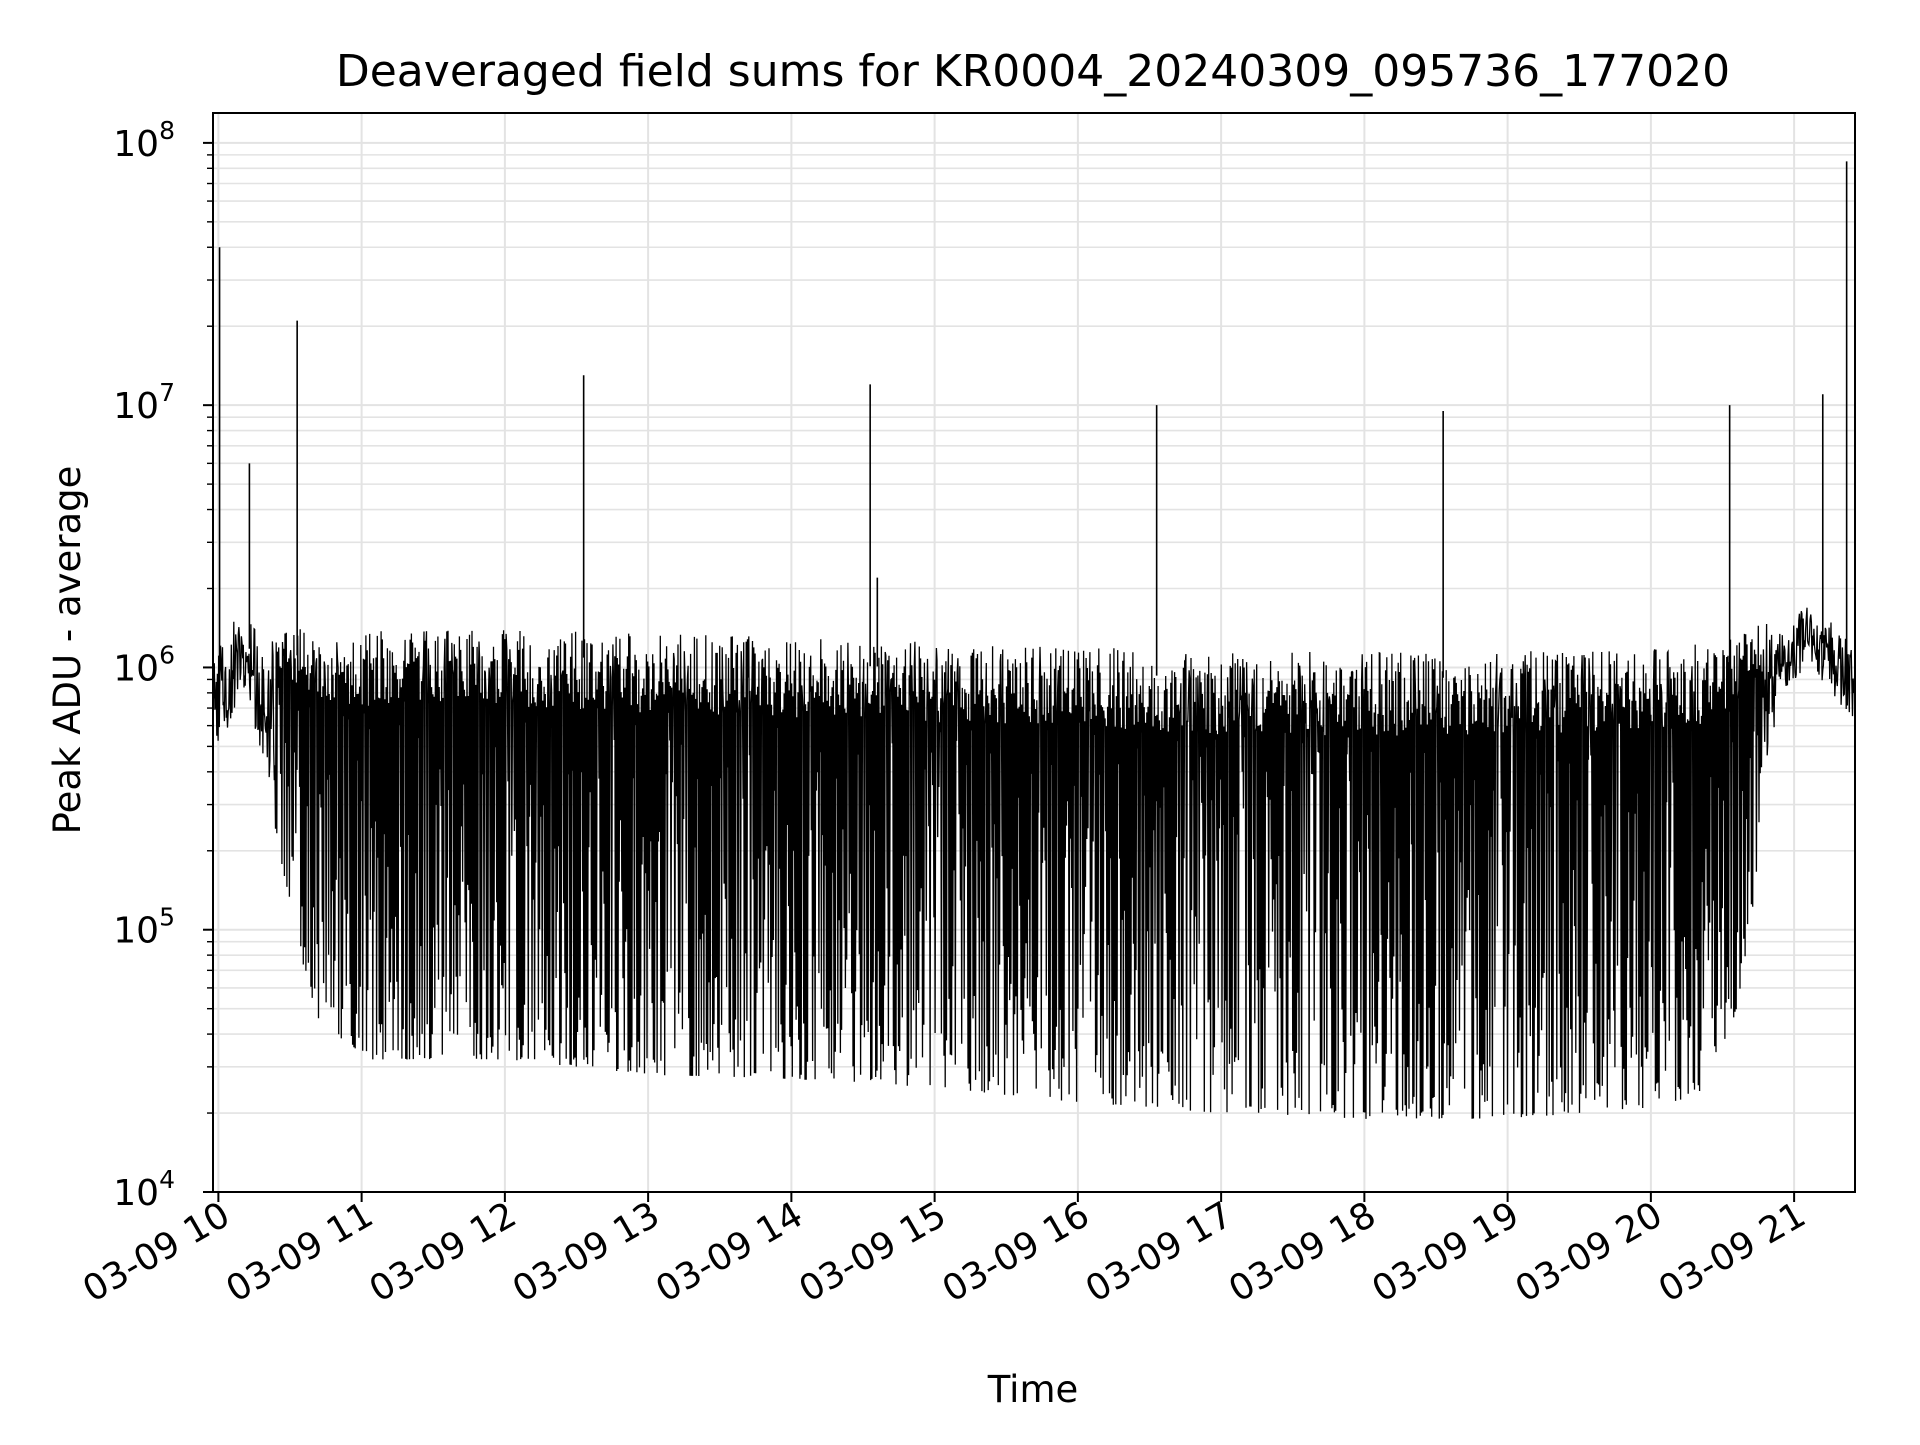 The image size is (1920, 1445). Describe the element at coordinates (144, 927) in the screenshot. I see `y-tick-label: 10⁵` at that location.